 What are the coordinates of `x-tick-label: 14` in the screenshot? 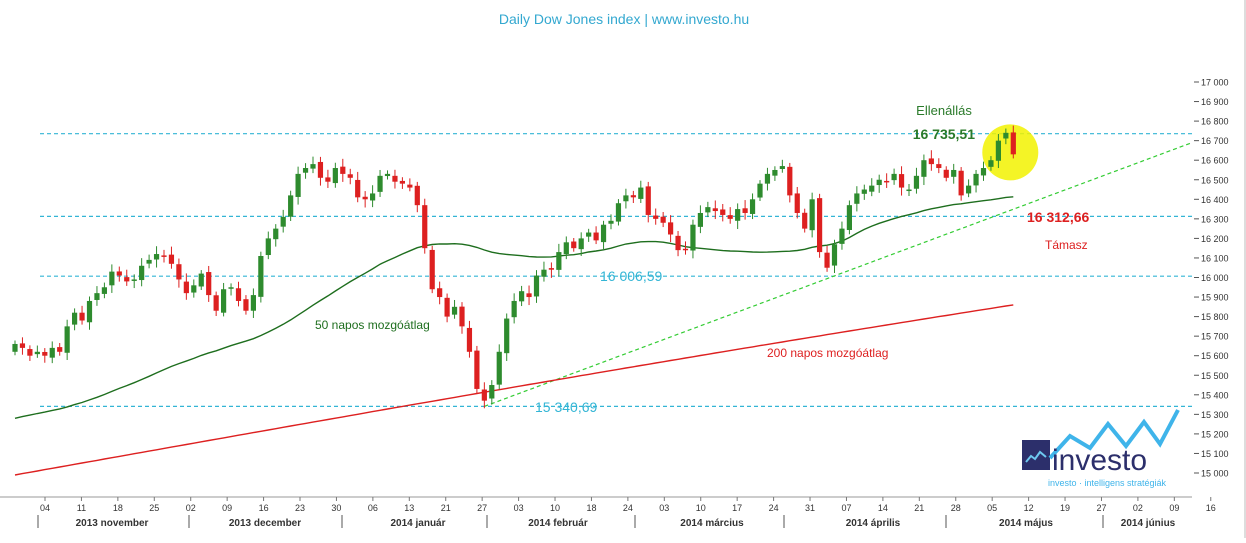 It's located at (883, 508).